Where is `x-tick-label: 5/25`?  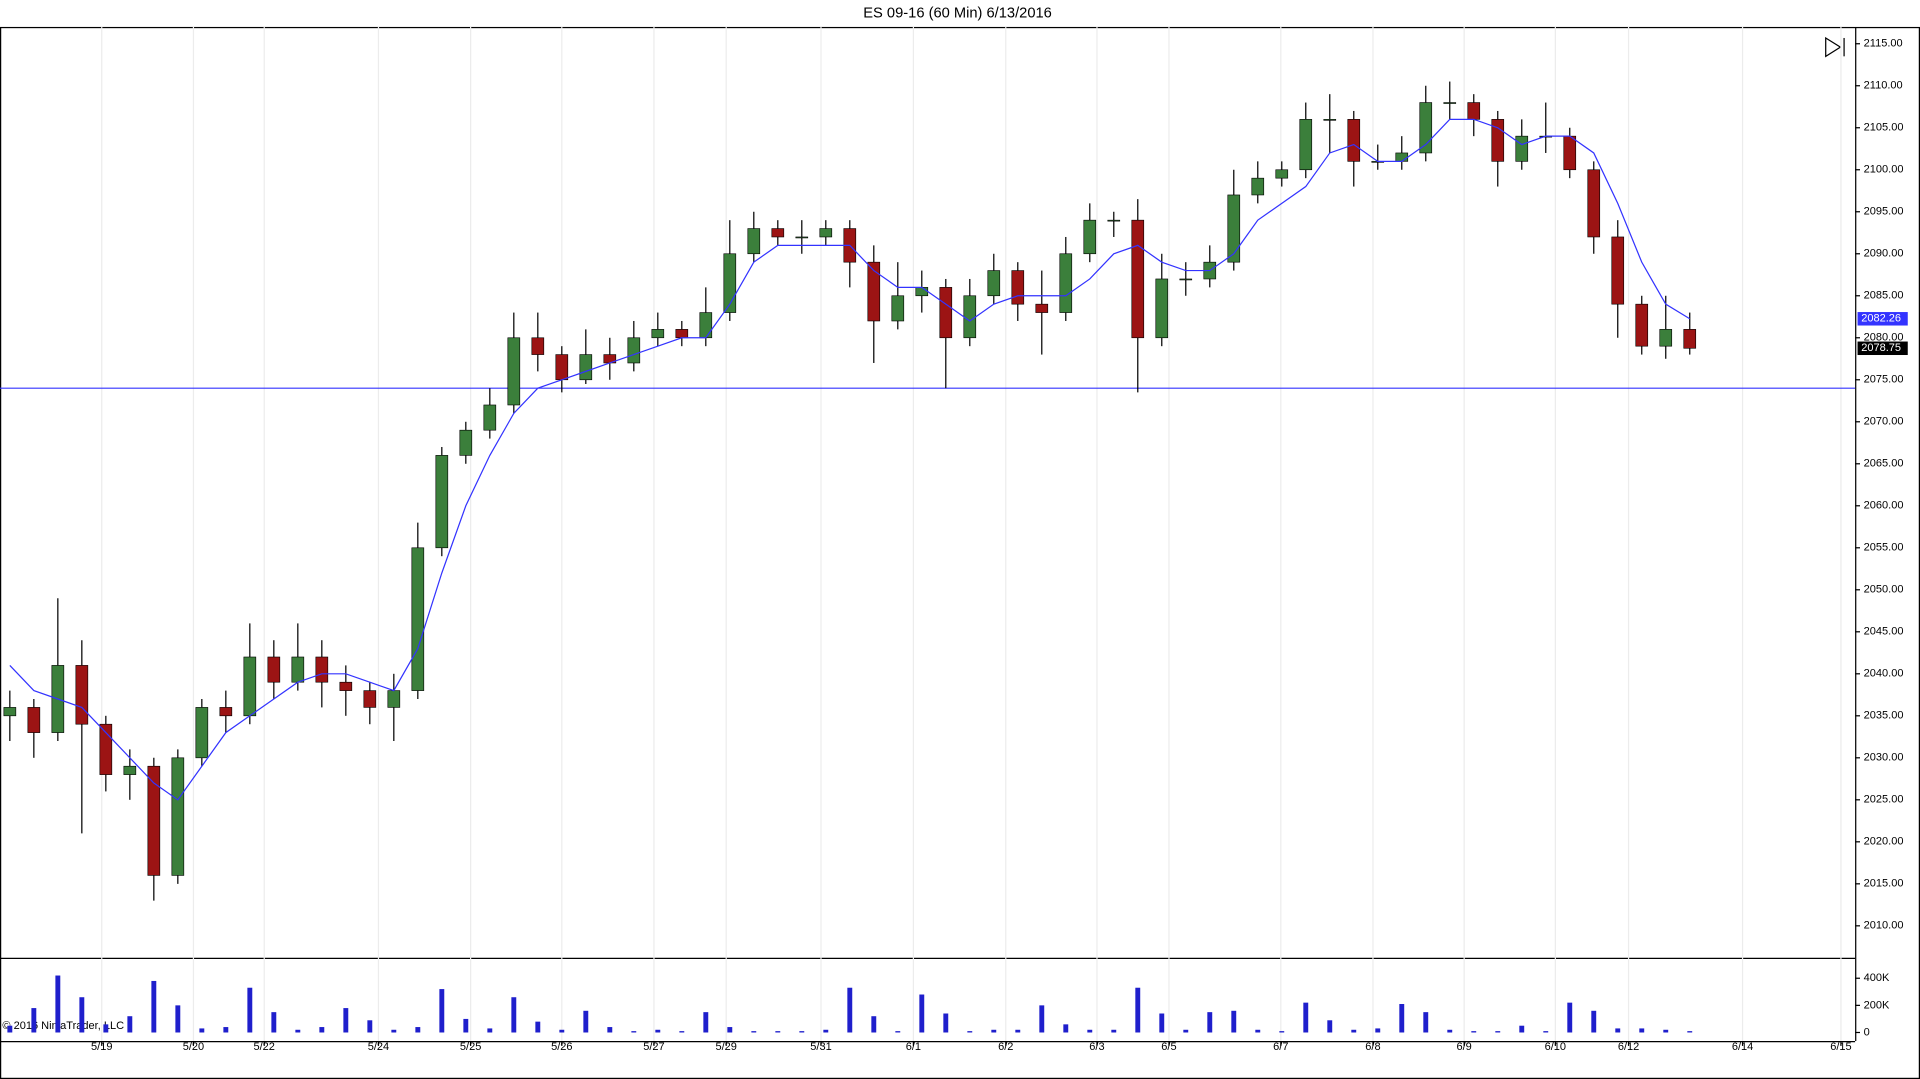 x-tick-label: 5/25 is located at coordinates (470, 1047).